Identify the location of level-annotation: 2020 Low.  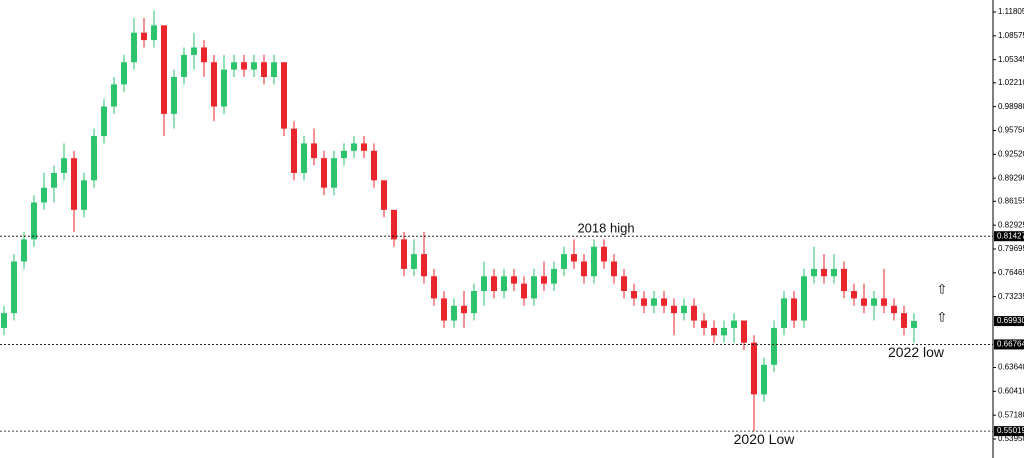
(765, 439).